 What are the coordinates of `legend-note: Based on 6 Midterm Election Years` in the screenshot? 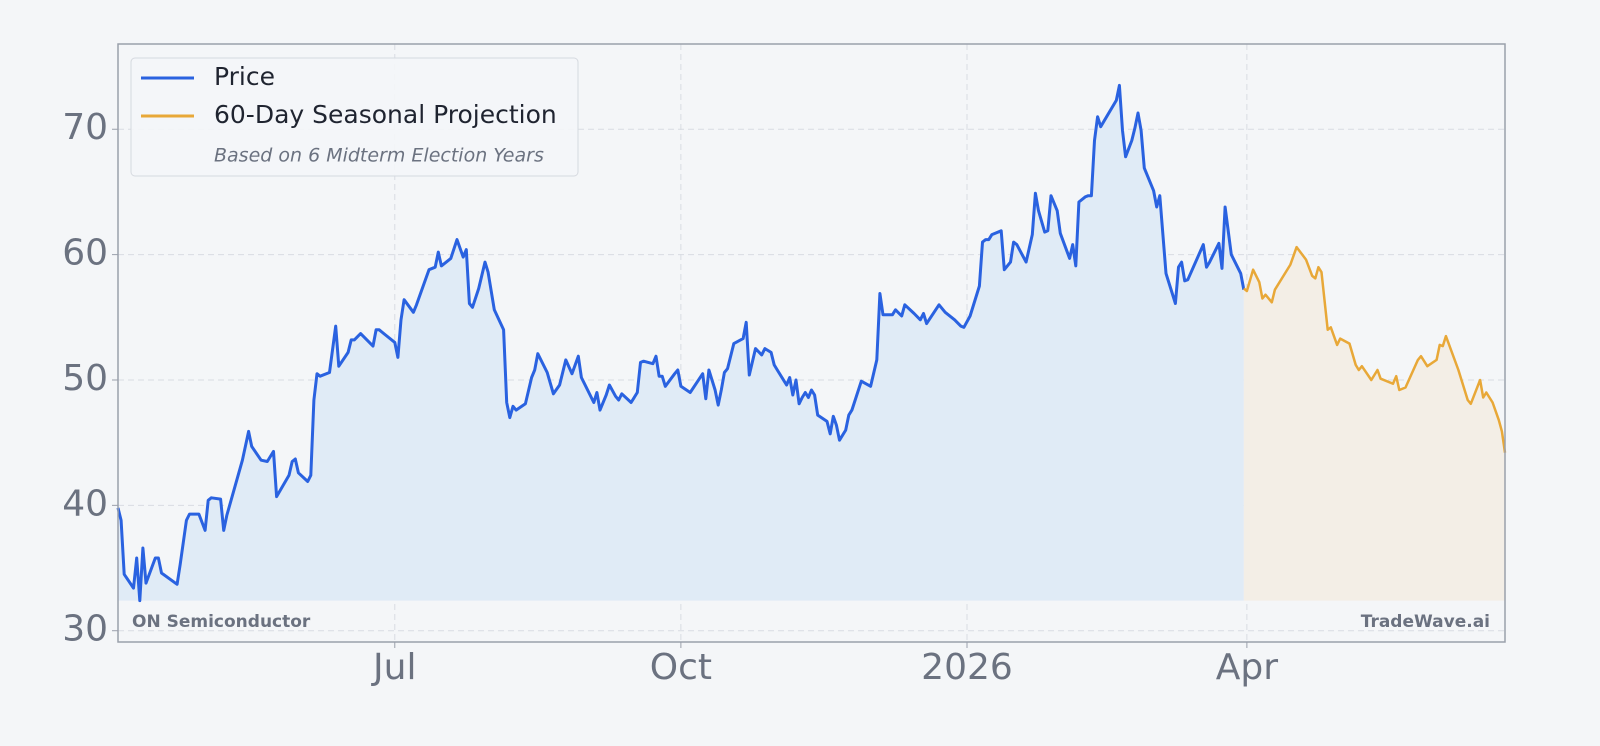 It's located at (379, 156).